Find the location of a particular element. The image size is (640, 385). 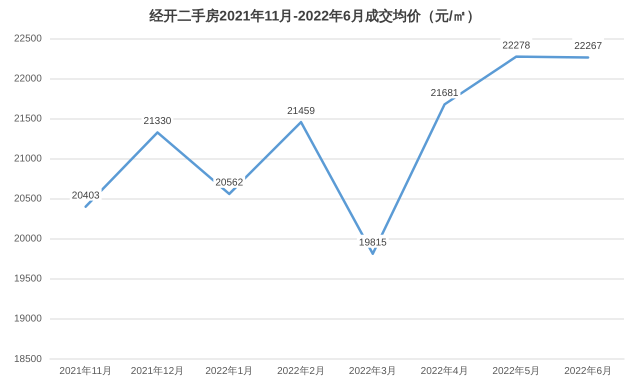

y-tick-label: 20000 is located at coordinates (28, 239).